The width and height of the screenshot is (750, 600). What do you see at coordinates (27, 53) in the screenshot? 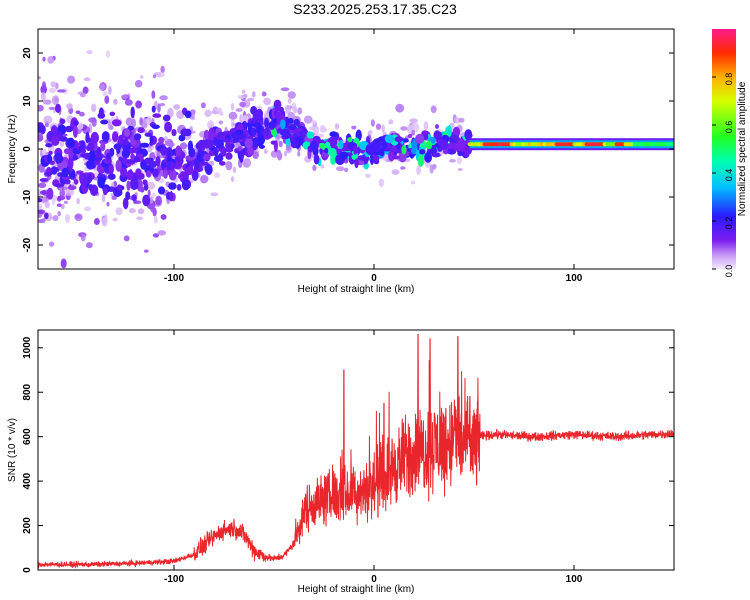
I see `spectrogram-y-tick-label: 20` at bounding box center [27, 53].